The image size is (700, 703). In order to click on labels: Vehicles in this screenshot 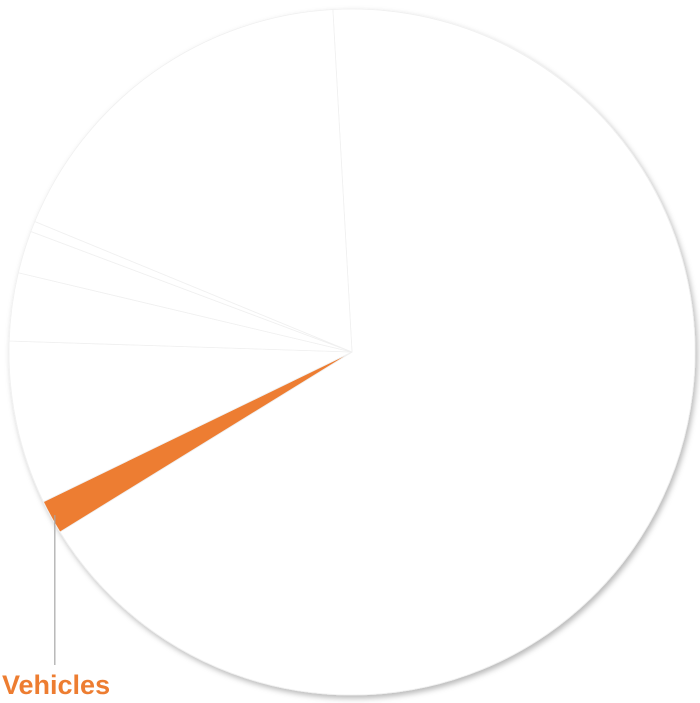, I will do `click(56, 607)`.